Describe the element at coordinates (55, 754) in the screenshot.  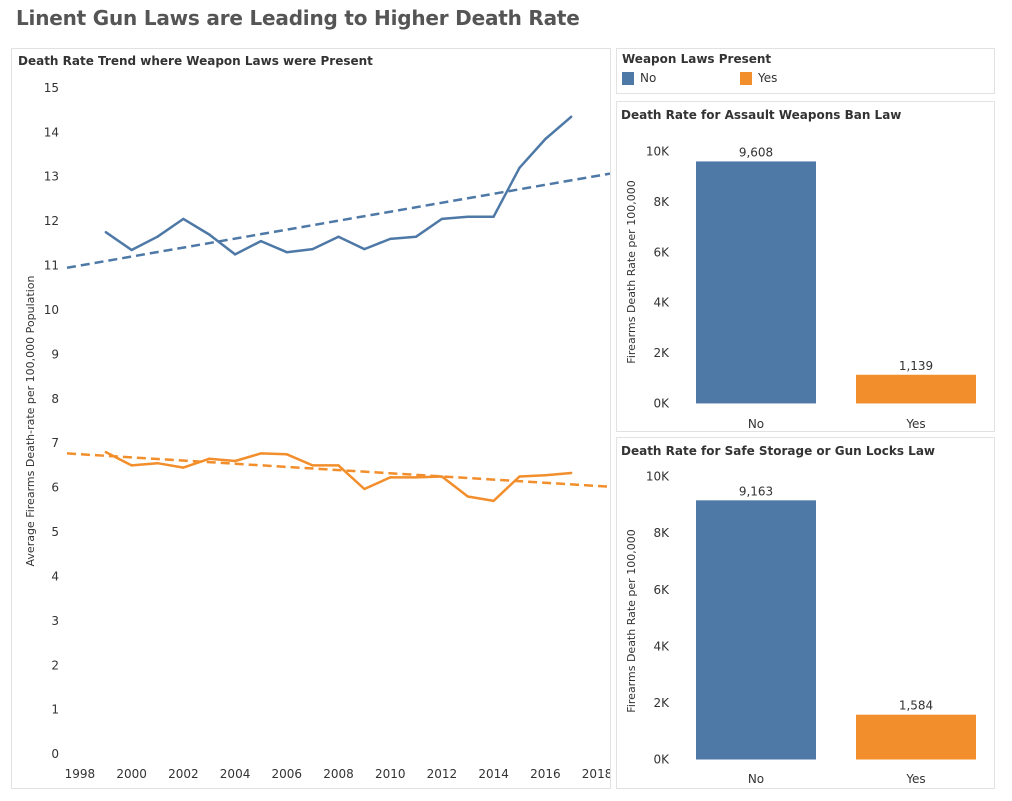
I see `y-tick-label: 0` at that location.